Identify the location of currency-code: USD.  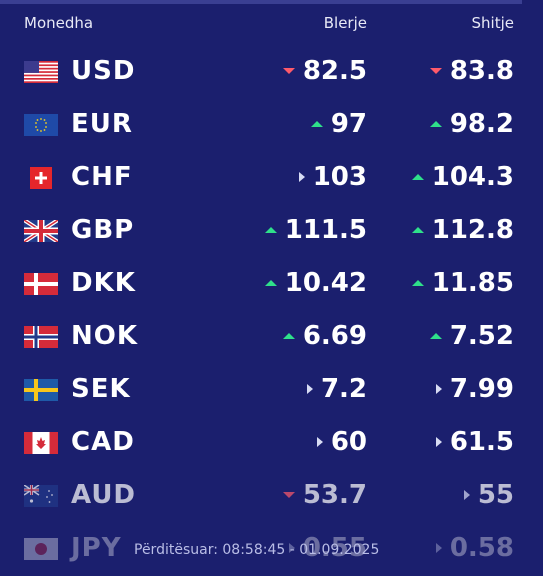
(103, 71).